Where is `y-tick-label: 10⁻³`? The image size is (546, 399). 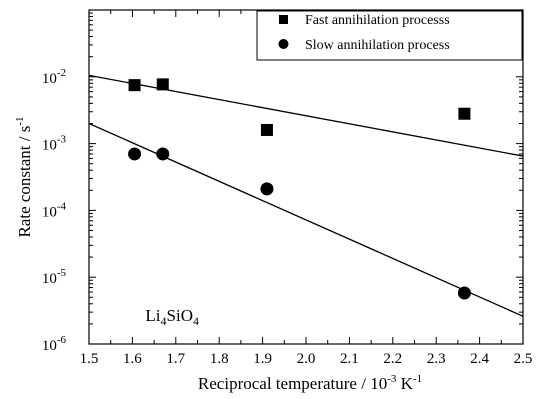
y-tick-label: 10⁻³ is located at coordinates (54, 144).